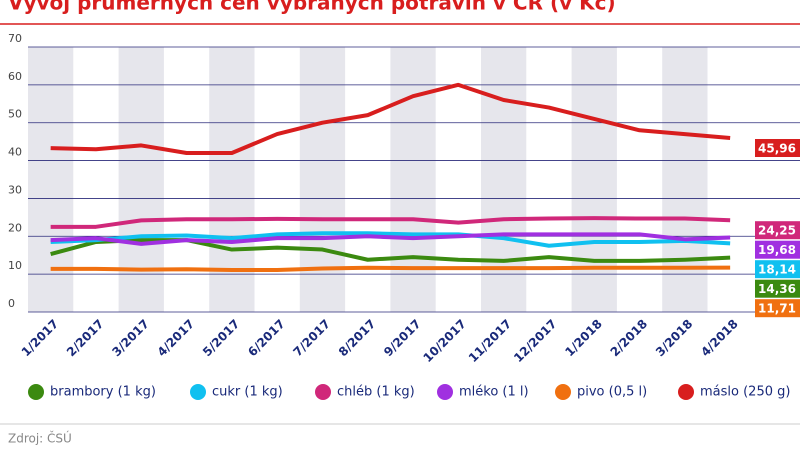 The height and width of the screenshot is (449, 800). Describe the element at coordinates (719, 338) in the screenshot. I see `x-tick-label: 4/2018` at that location.